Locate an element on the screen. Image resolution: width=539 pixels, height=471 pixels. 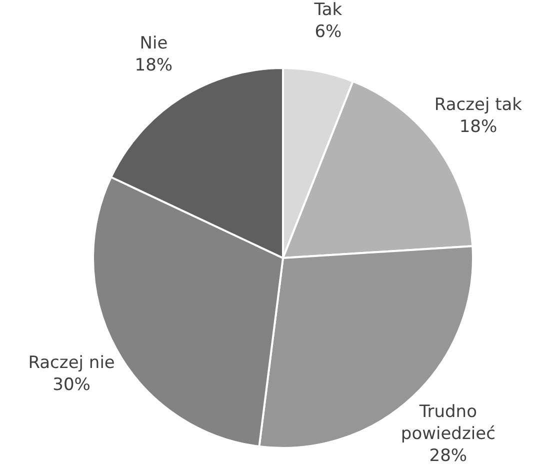
slice-label: Raczej tak is located at coordinates (478, 105).